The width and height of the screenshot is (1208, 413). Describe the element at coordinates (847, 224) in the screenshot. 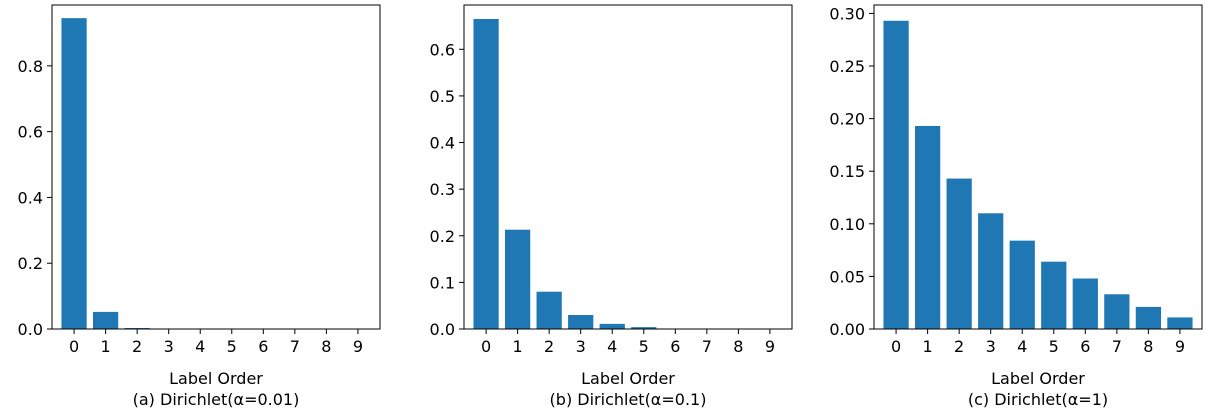

I see `y-tick-label: 0.10` at that location.